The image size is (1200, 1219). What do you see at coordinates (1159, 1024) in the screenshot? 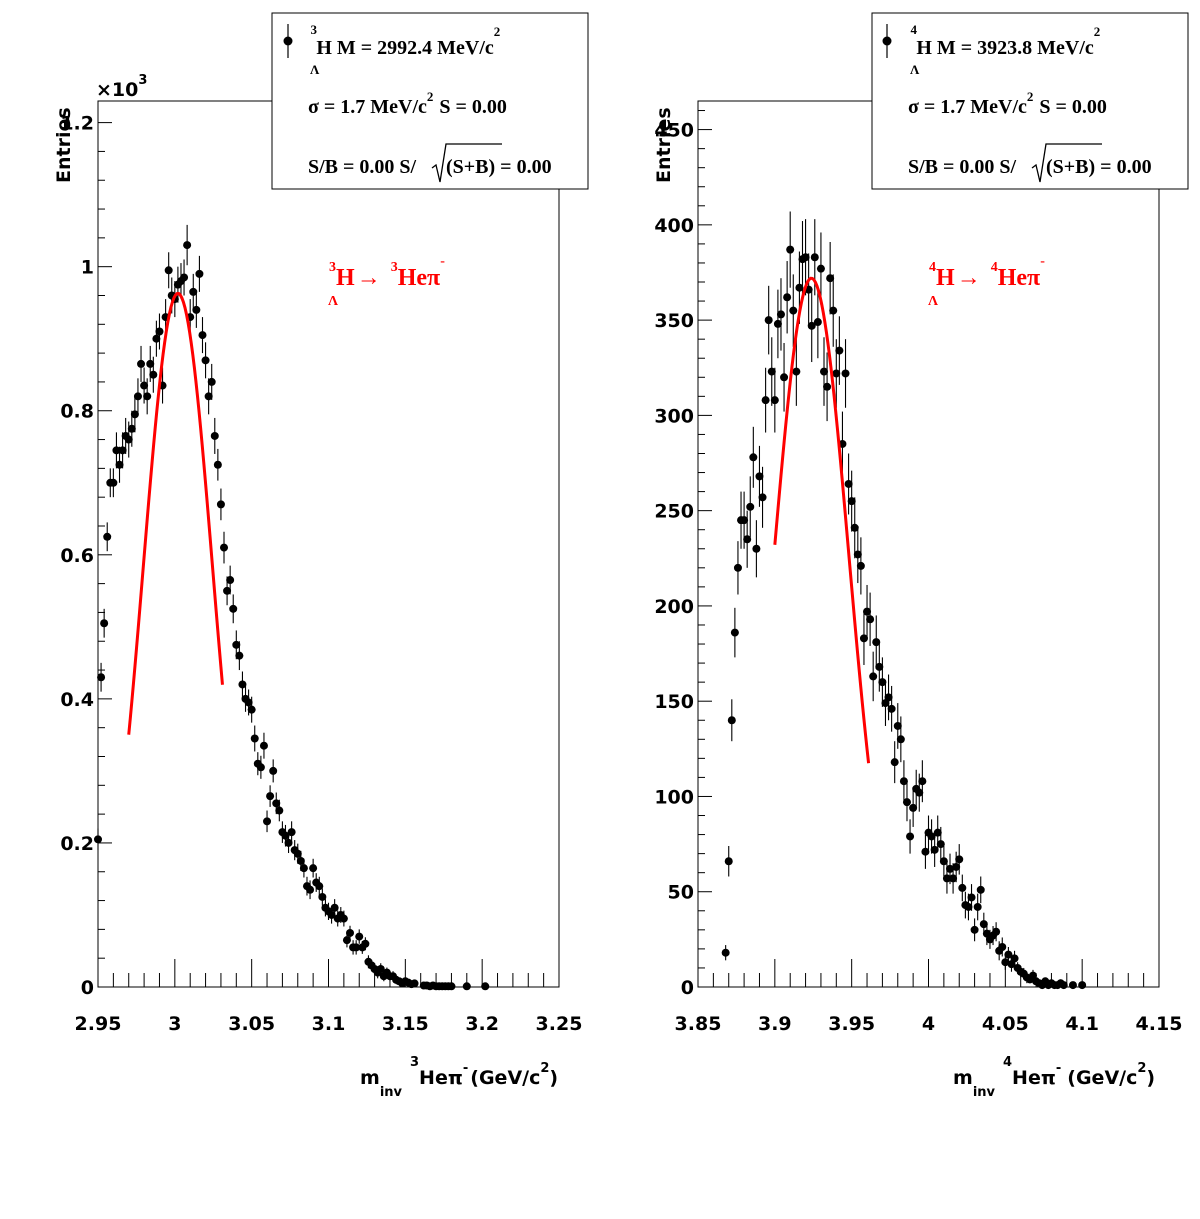
I see `x-tick-label: 4.15` at bounding box center [1159, 1024].